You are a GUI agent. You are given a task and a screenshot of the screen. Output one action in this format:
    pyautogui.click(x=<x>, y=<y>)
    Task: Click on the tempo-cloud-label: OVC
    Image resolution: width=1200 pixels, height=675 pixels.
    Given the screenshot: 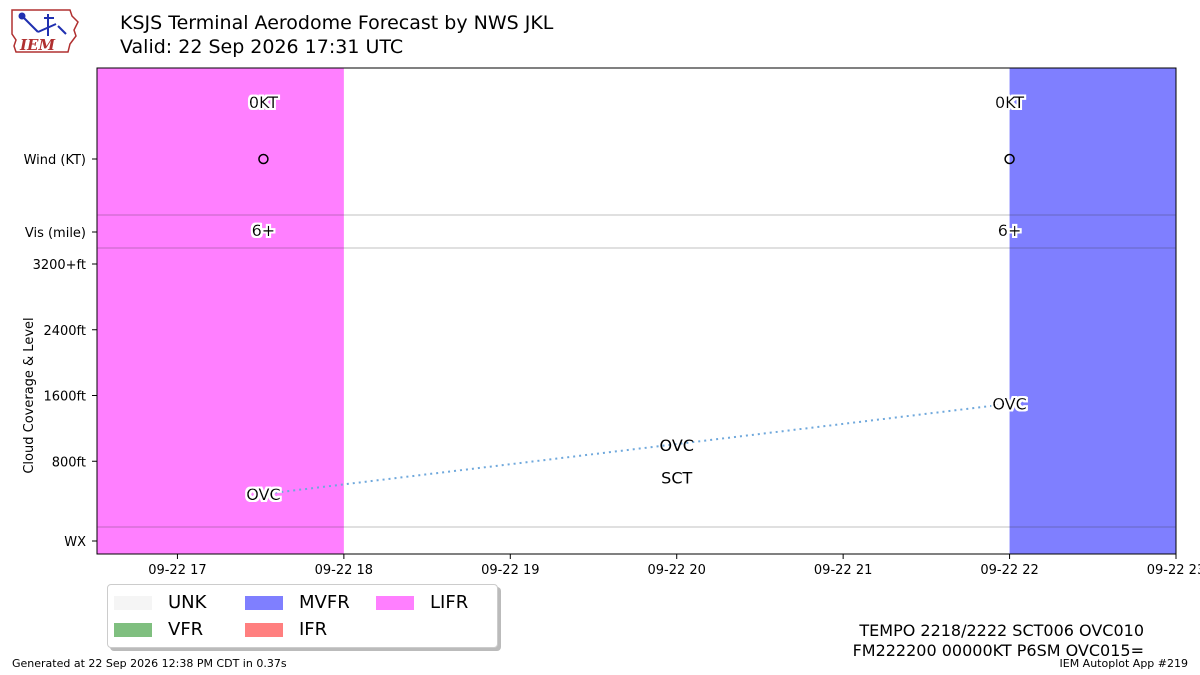 What is the action you would take?
    pyautogui.click(x=677, y=445)
    